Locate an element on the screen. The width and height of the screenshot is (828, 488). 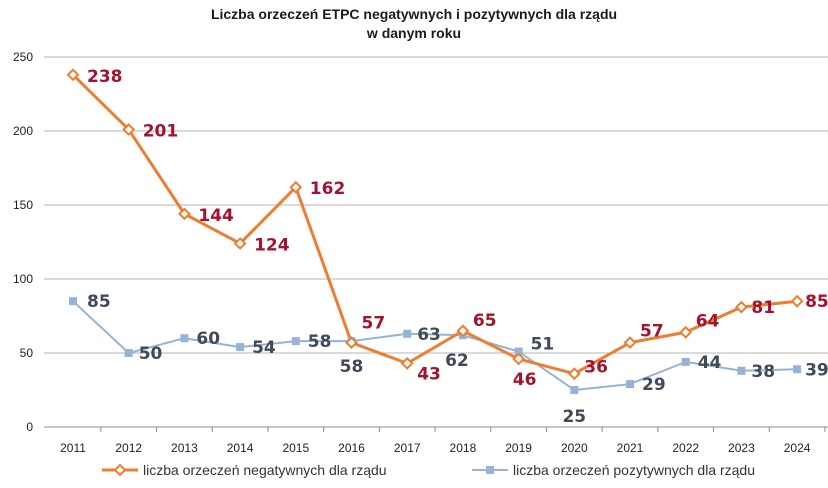
data-label-negative: 64 is located at coordinates (708, 321).